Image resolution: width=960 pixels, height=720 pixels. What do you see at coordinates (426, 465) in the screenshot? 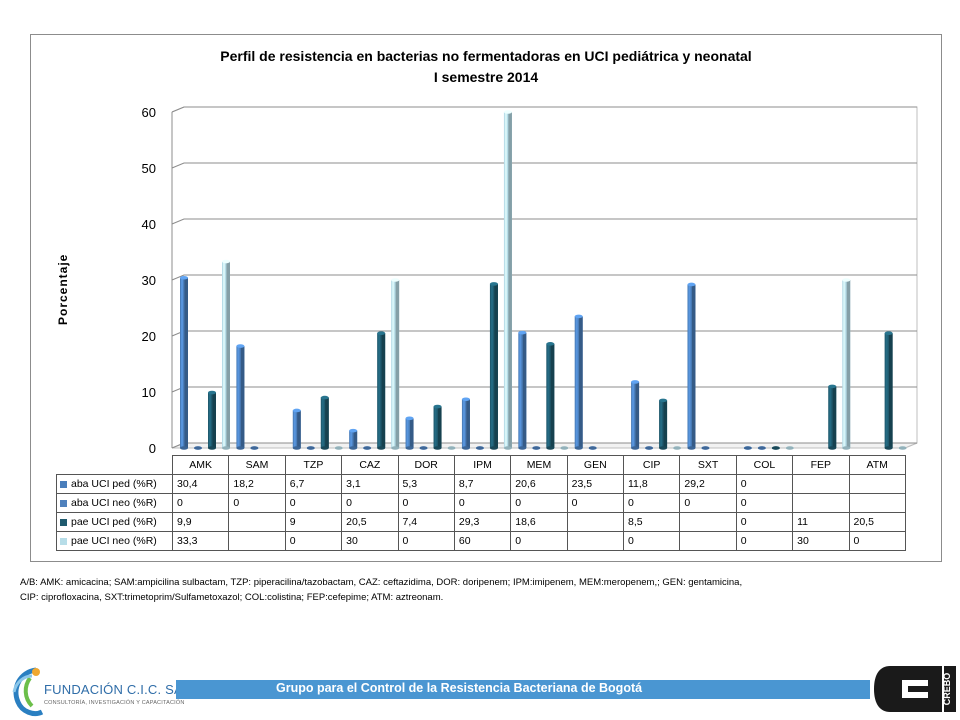
I see `category-label: DOR` at bounding box center [426, 465].